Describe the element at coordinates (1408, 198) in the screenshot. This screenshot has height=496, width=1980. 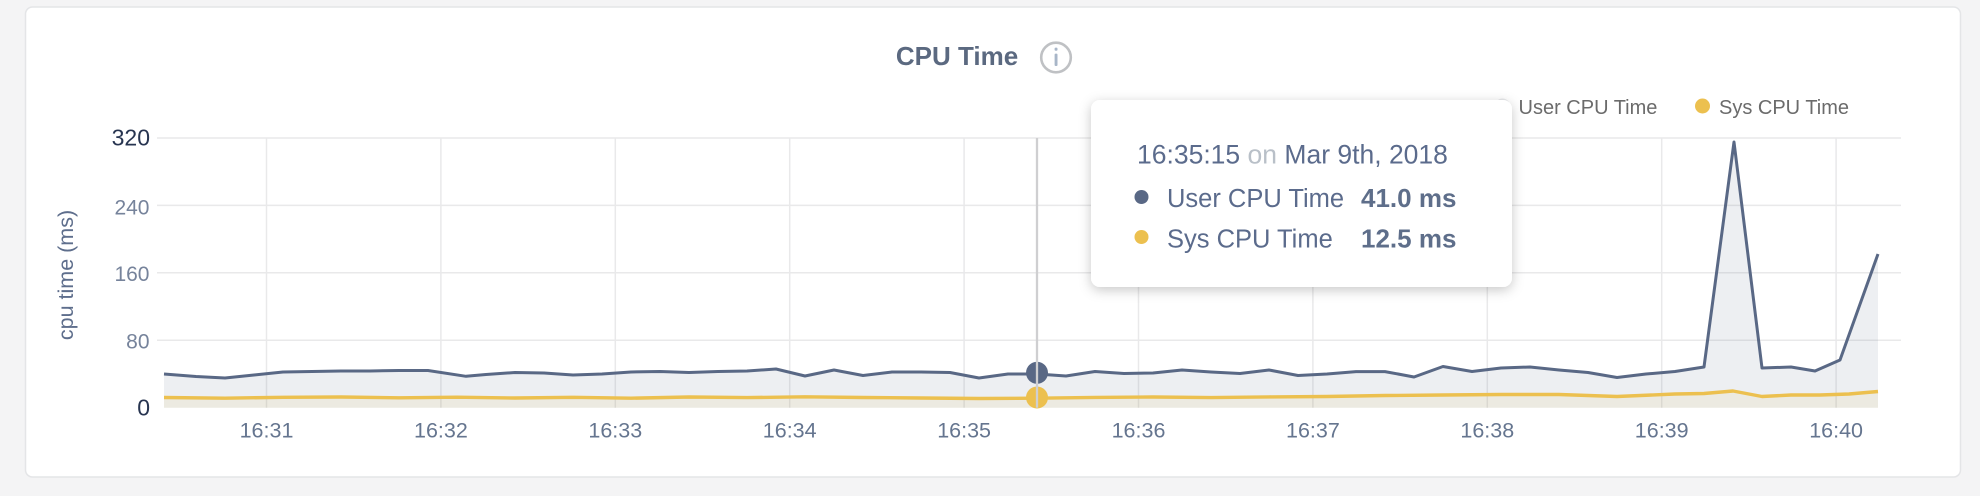
I see `svg-text: 41.0 ms` at that location.